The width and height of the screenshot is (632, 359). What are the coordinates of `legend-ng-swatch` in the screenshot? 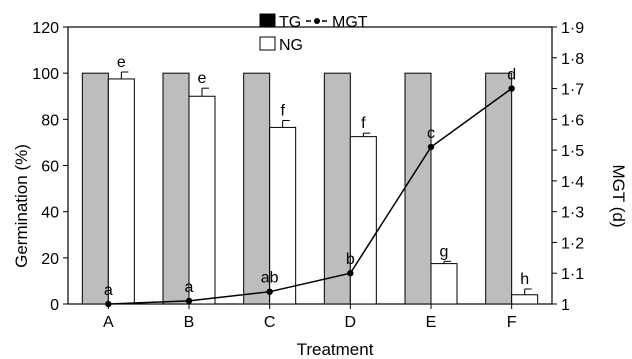 It's located at (267, 43).